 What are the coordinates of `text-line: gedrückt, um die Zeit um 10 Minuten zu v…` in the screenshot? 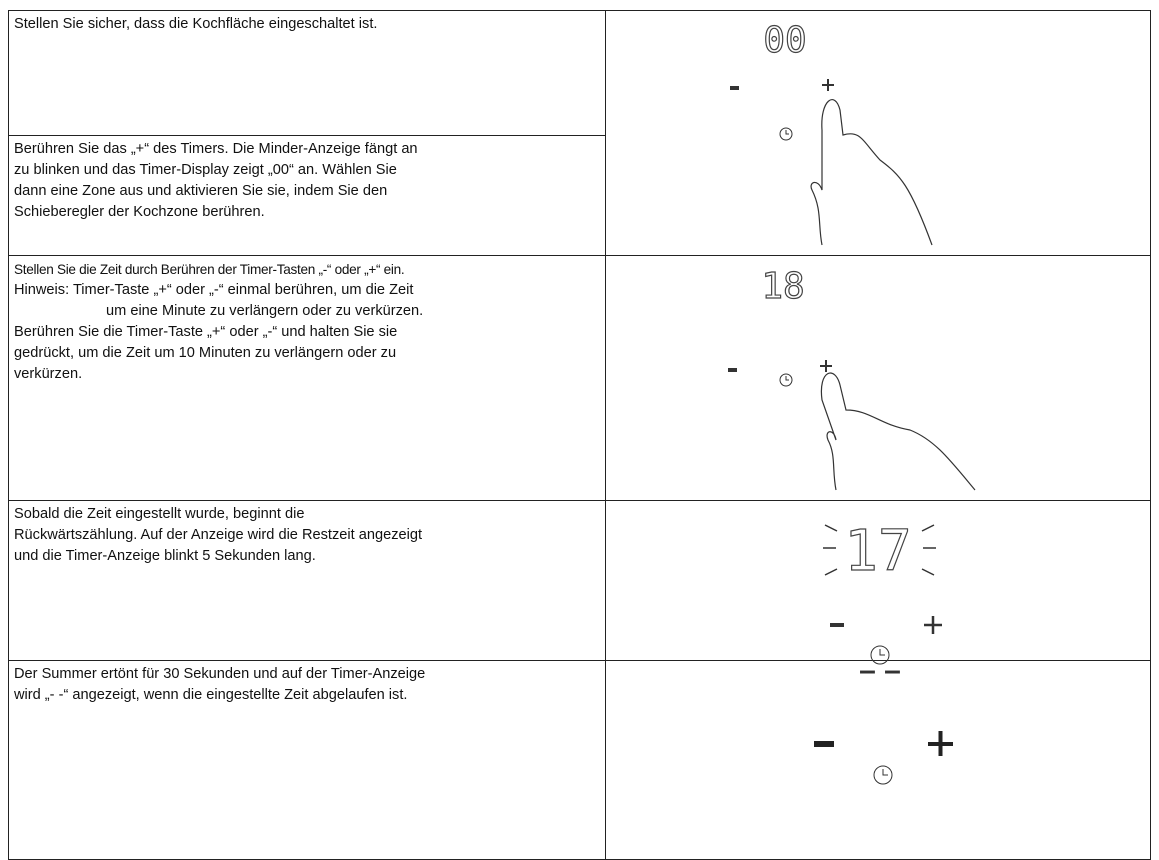 It's located at (205, 353).